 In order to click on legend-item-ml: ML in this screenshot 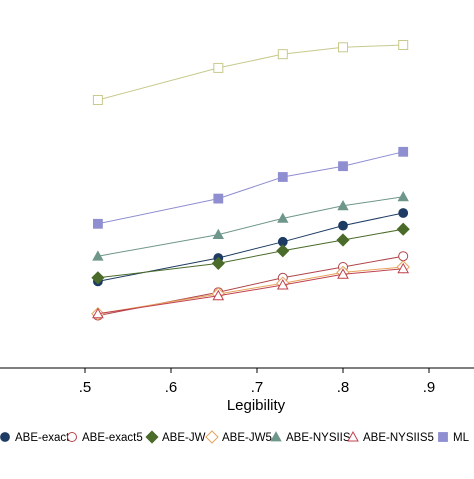, I will do `click(454, 438)`.